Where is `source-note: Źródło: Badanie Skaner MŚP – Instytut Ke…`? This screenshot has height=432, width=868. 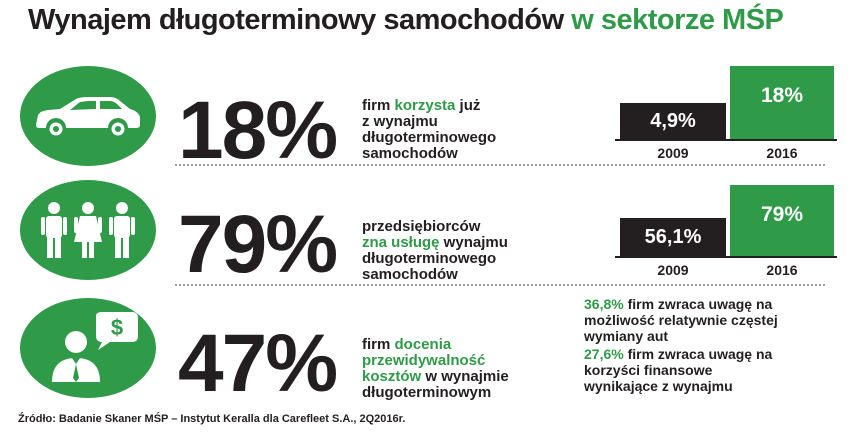
source-note: Źródło: Badanie Skaner MŚP – Instytut Ke… is located at coordinates (212, 419).